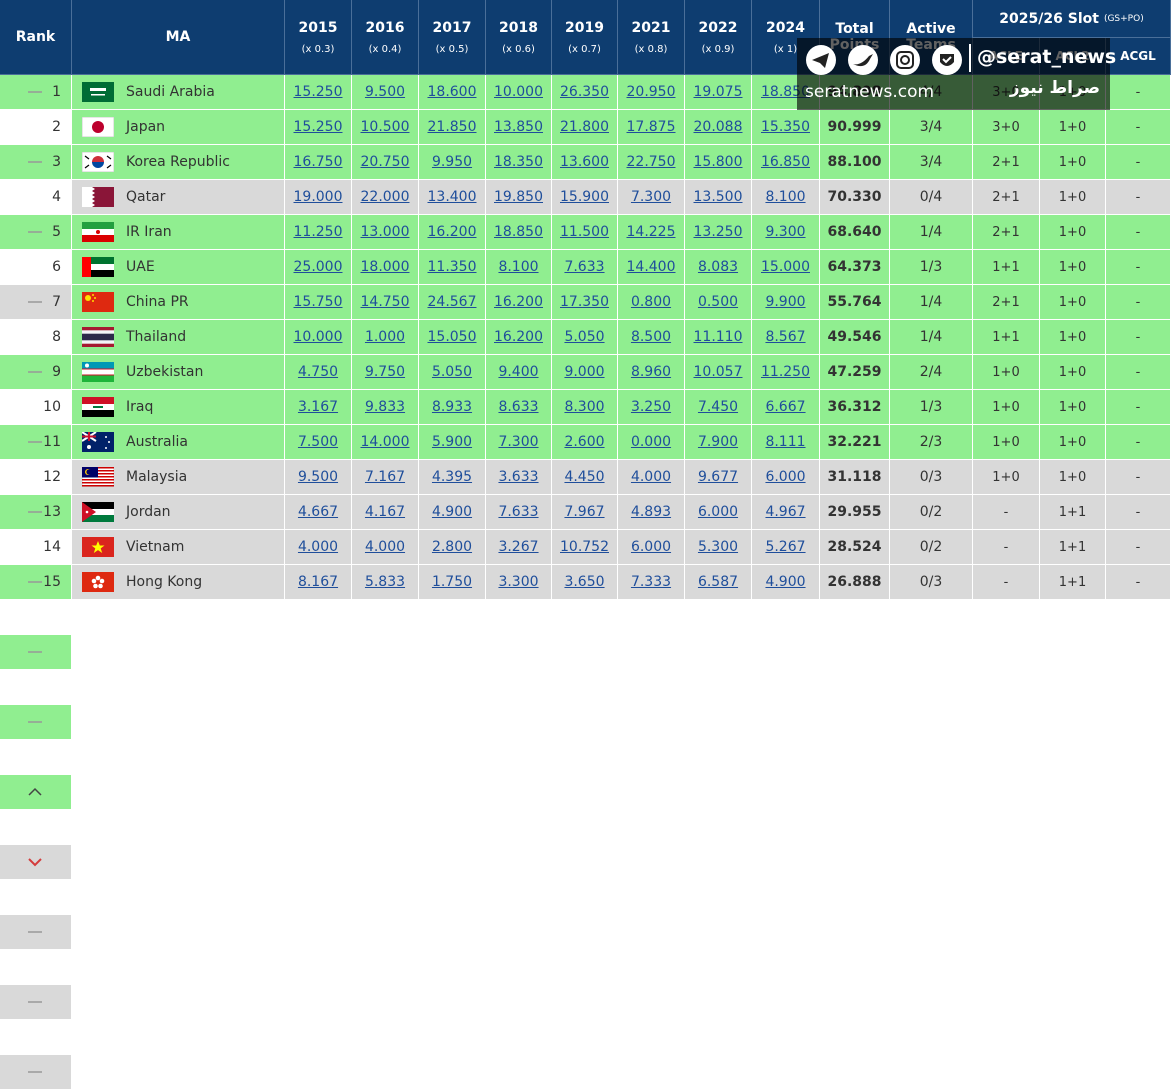 The image size is (1171, 1090). I want to click on points-link: 9.300, so click(785, 232).